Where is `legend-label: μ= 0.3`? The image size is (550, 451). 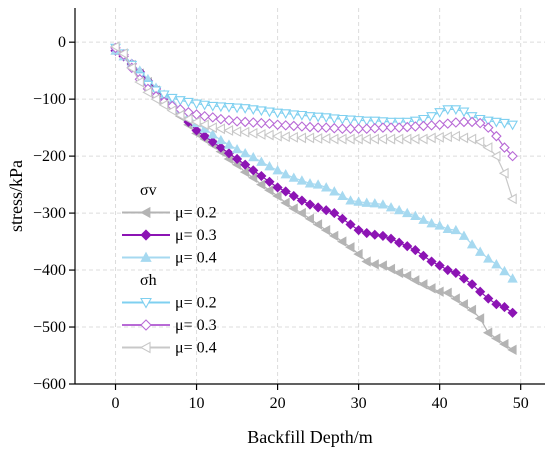 legend-label: μ= 0.3 is located at coordinates (196, 325).